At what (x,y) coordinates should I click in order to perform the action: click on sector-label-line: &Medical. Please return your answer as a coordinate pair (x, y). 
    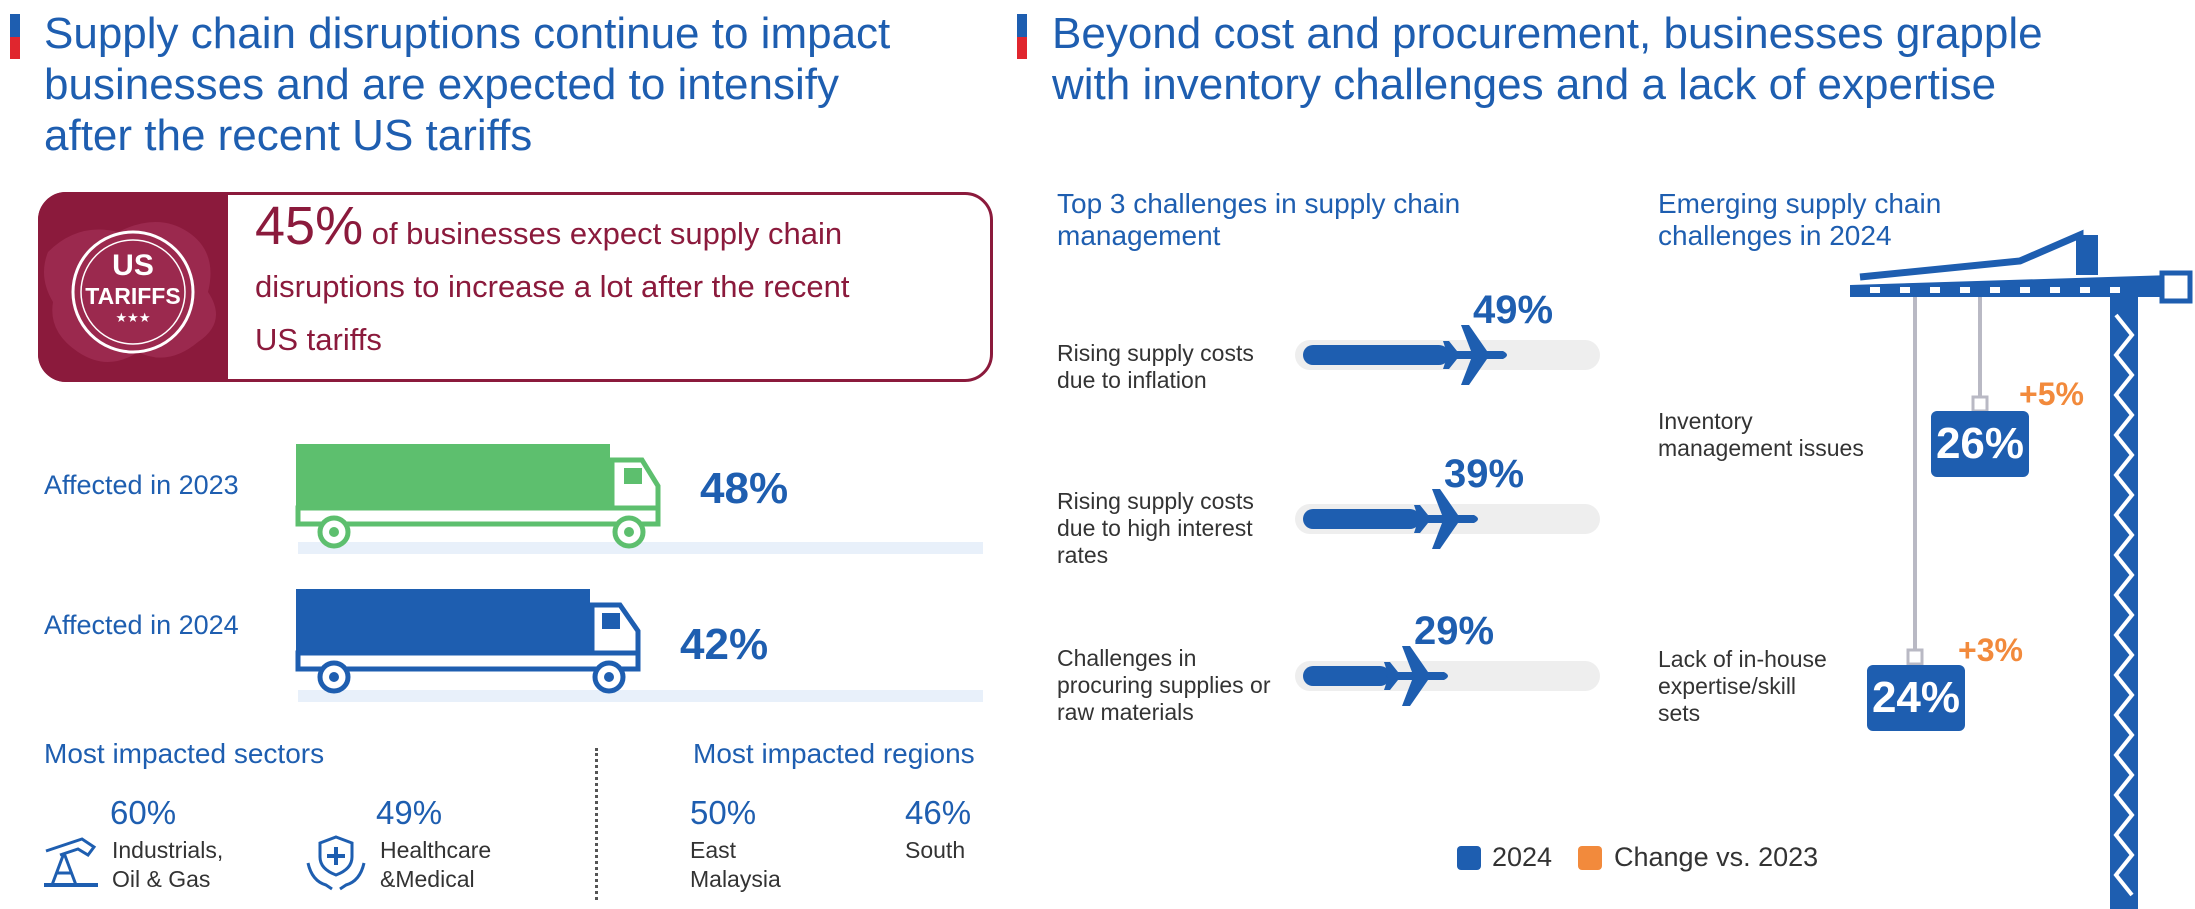
    Looking at the image, I should click on (427, 879).